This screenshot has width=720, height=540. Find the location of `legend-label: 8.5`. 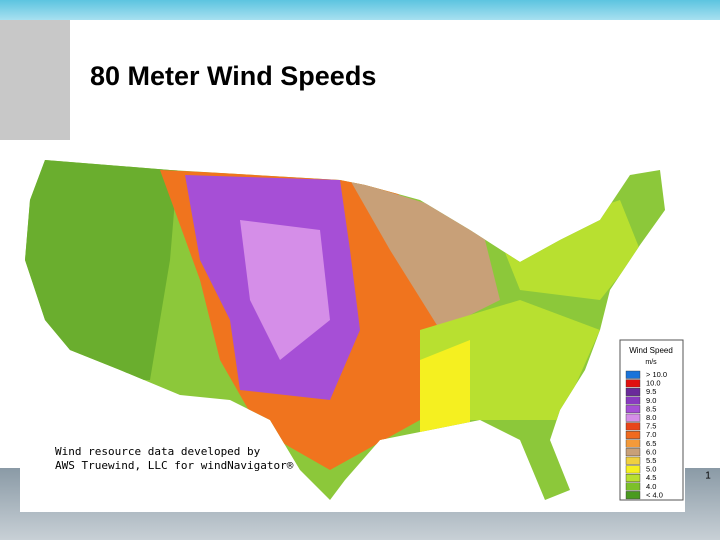

legend-label: 8.5 is located at coordinates (651, 408).